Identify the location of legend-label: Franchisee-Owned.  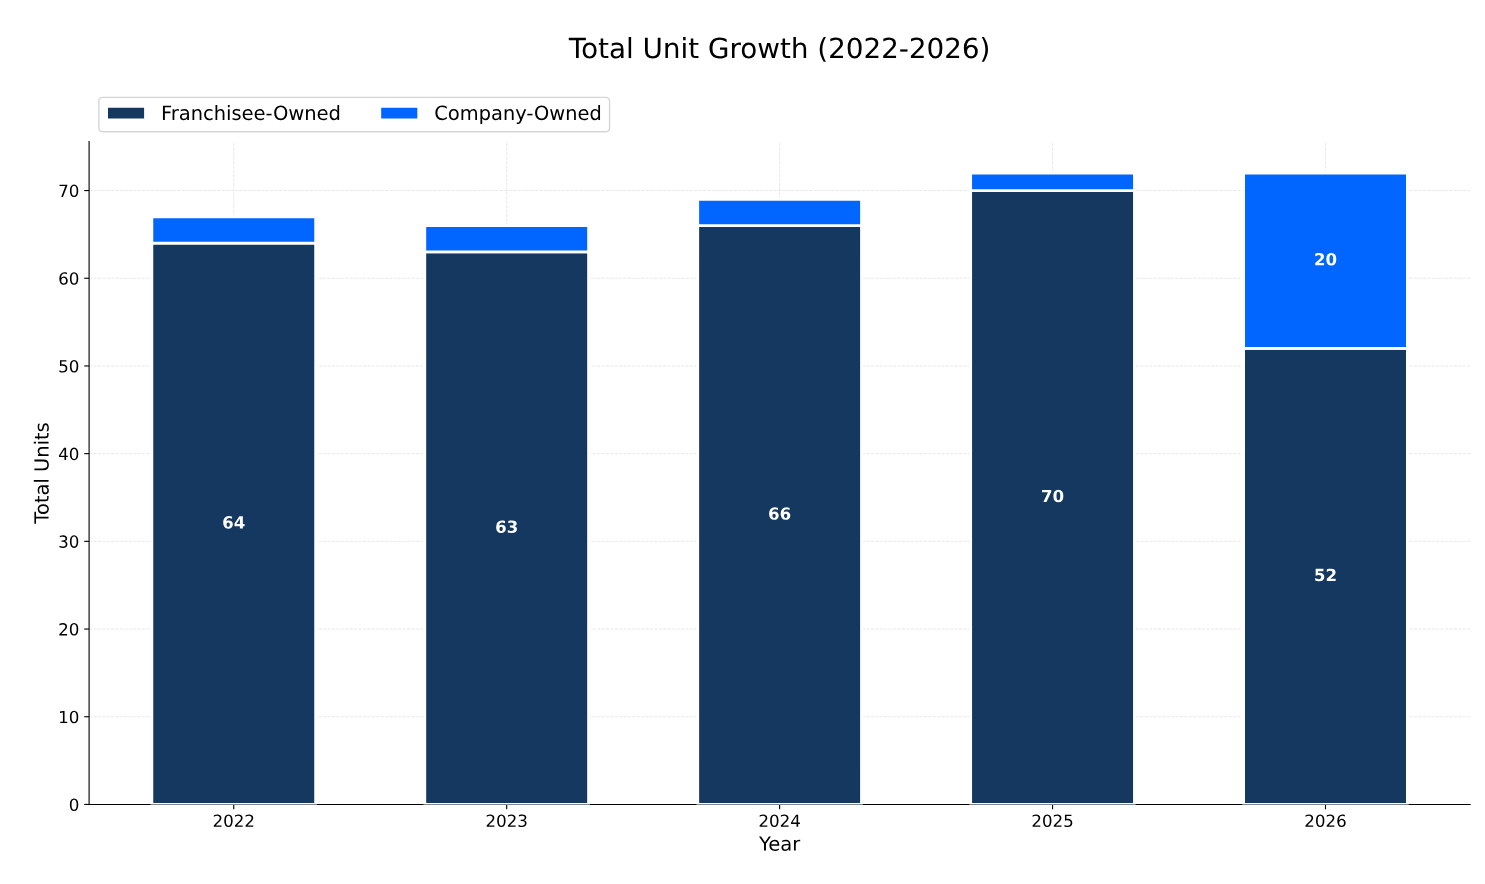
(251, 113).